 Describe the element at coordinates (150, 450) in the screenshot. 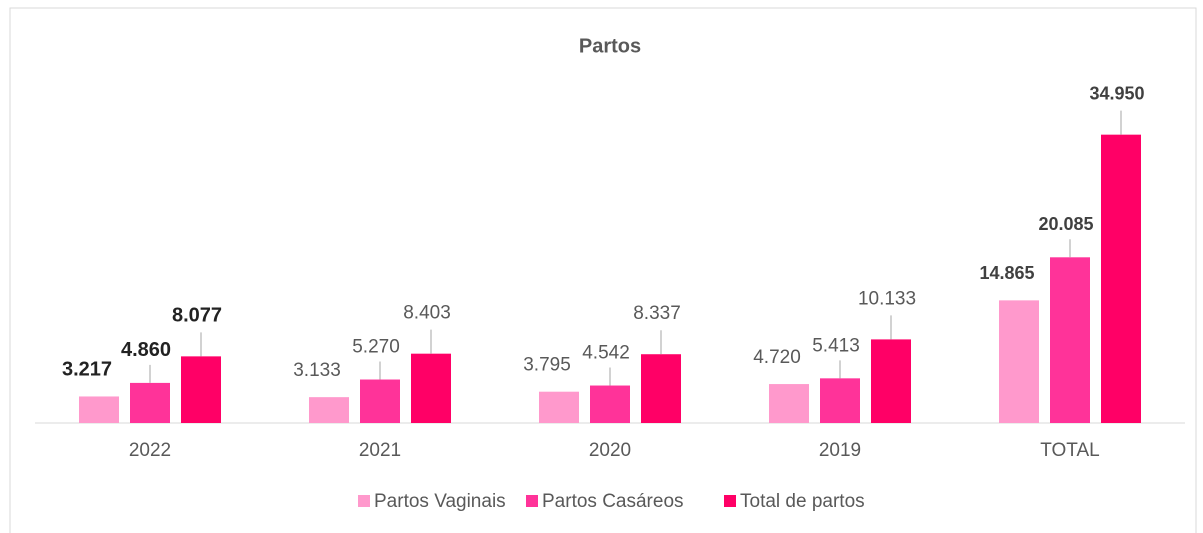

I see `x-tick-label: 2022` at that location.